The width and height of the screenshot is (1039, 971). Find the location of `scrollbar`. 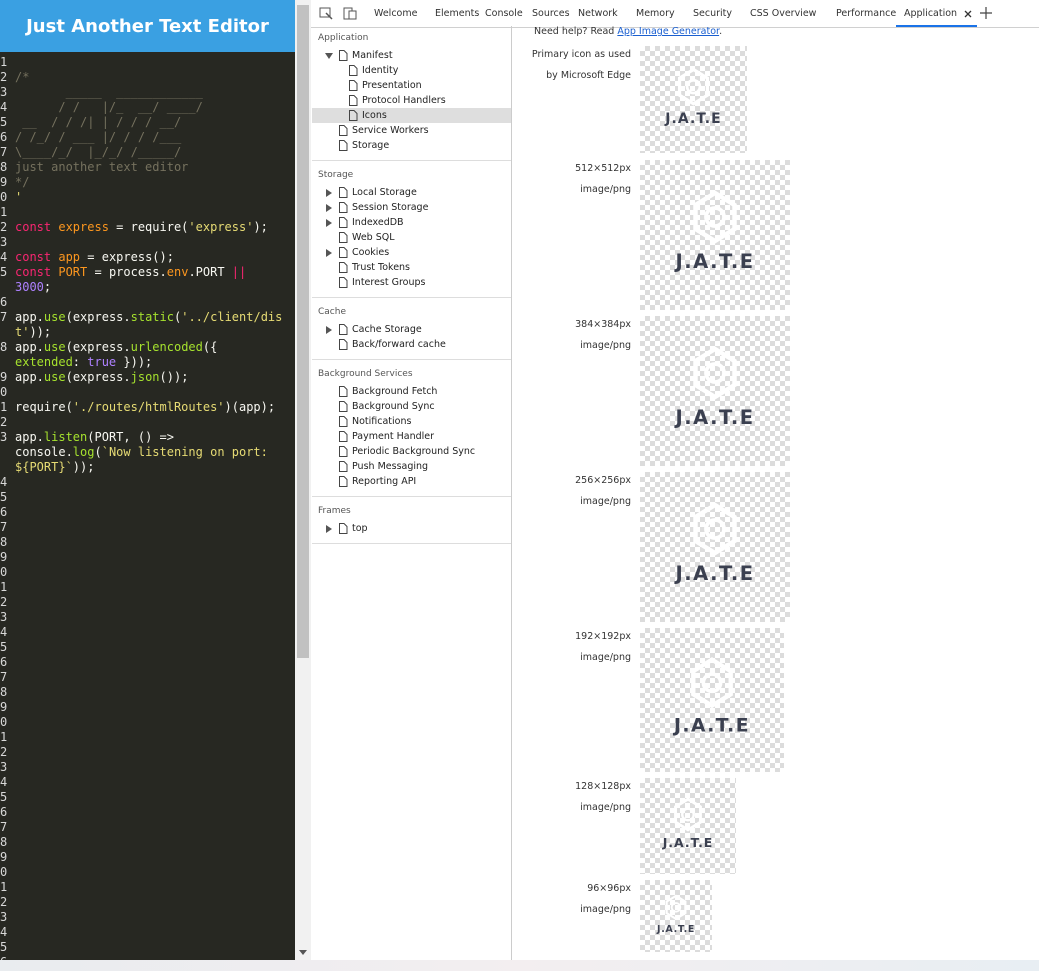

scrollbar is located at coordinates (303, 480).